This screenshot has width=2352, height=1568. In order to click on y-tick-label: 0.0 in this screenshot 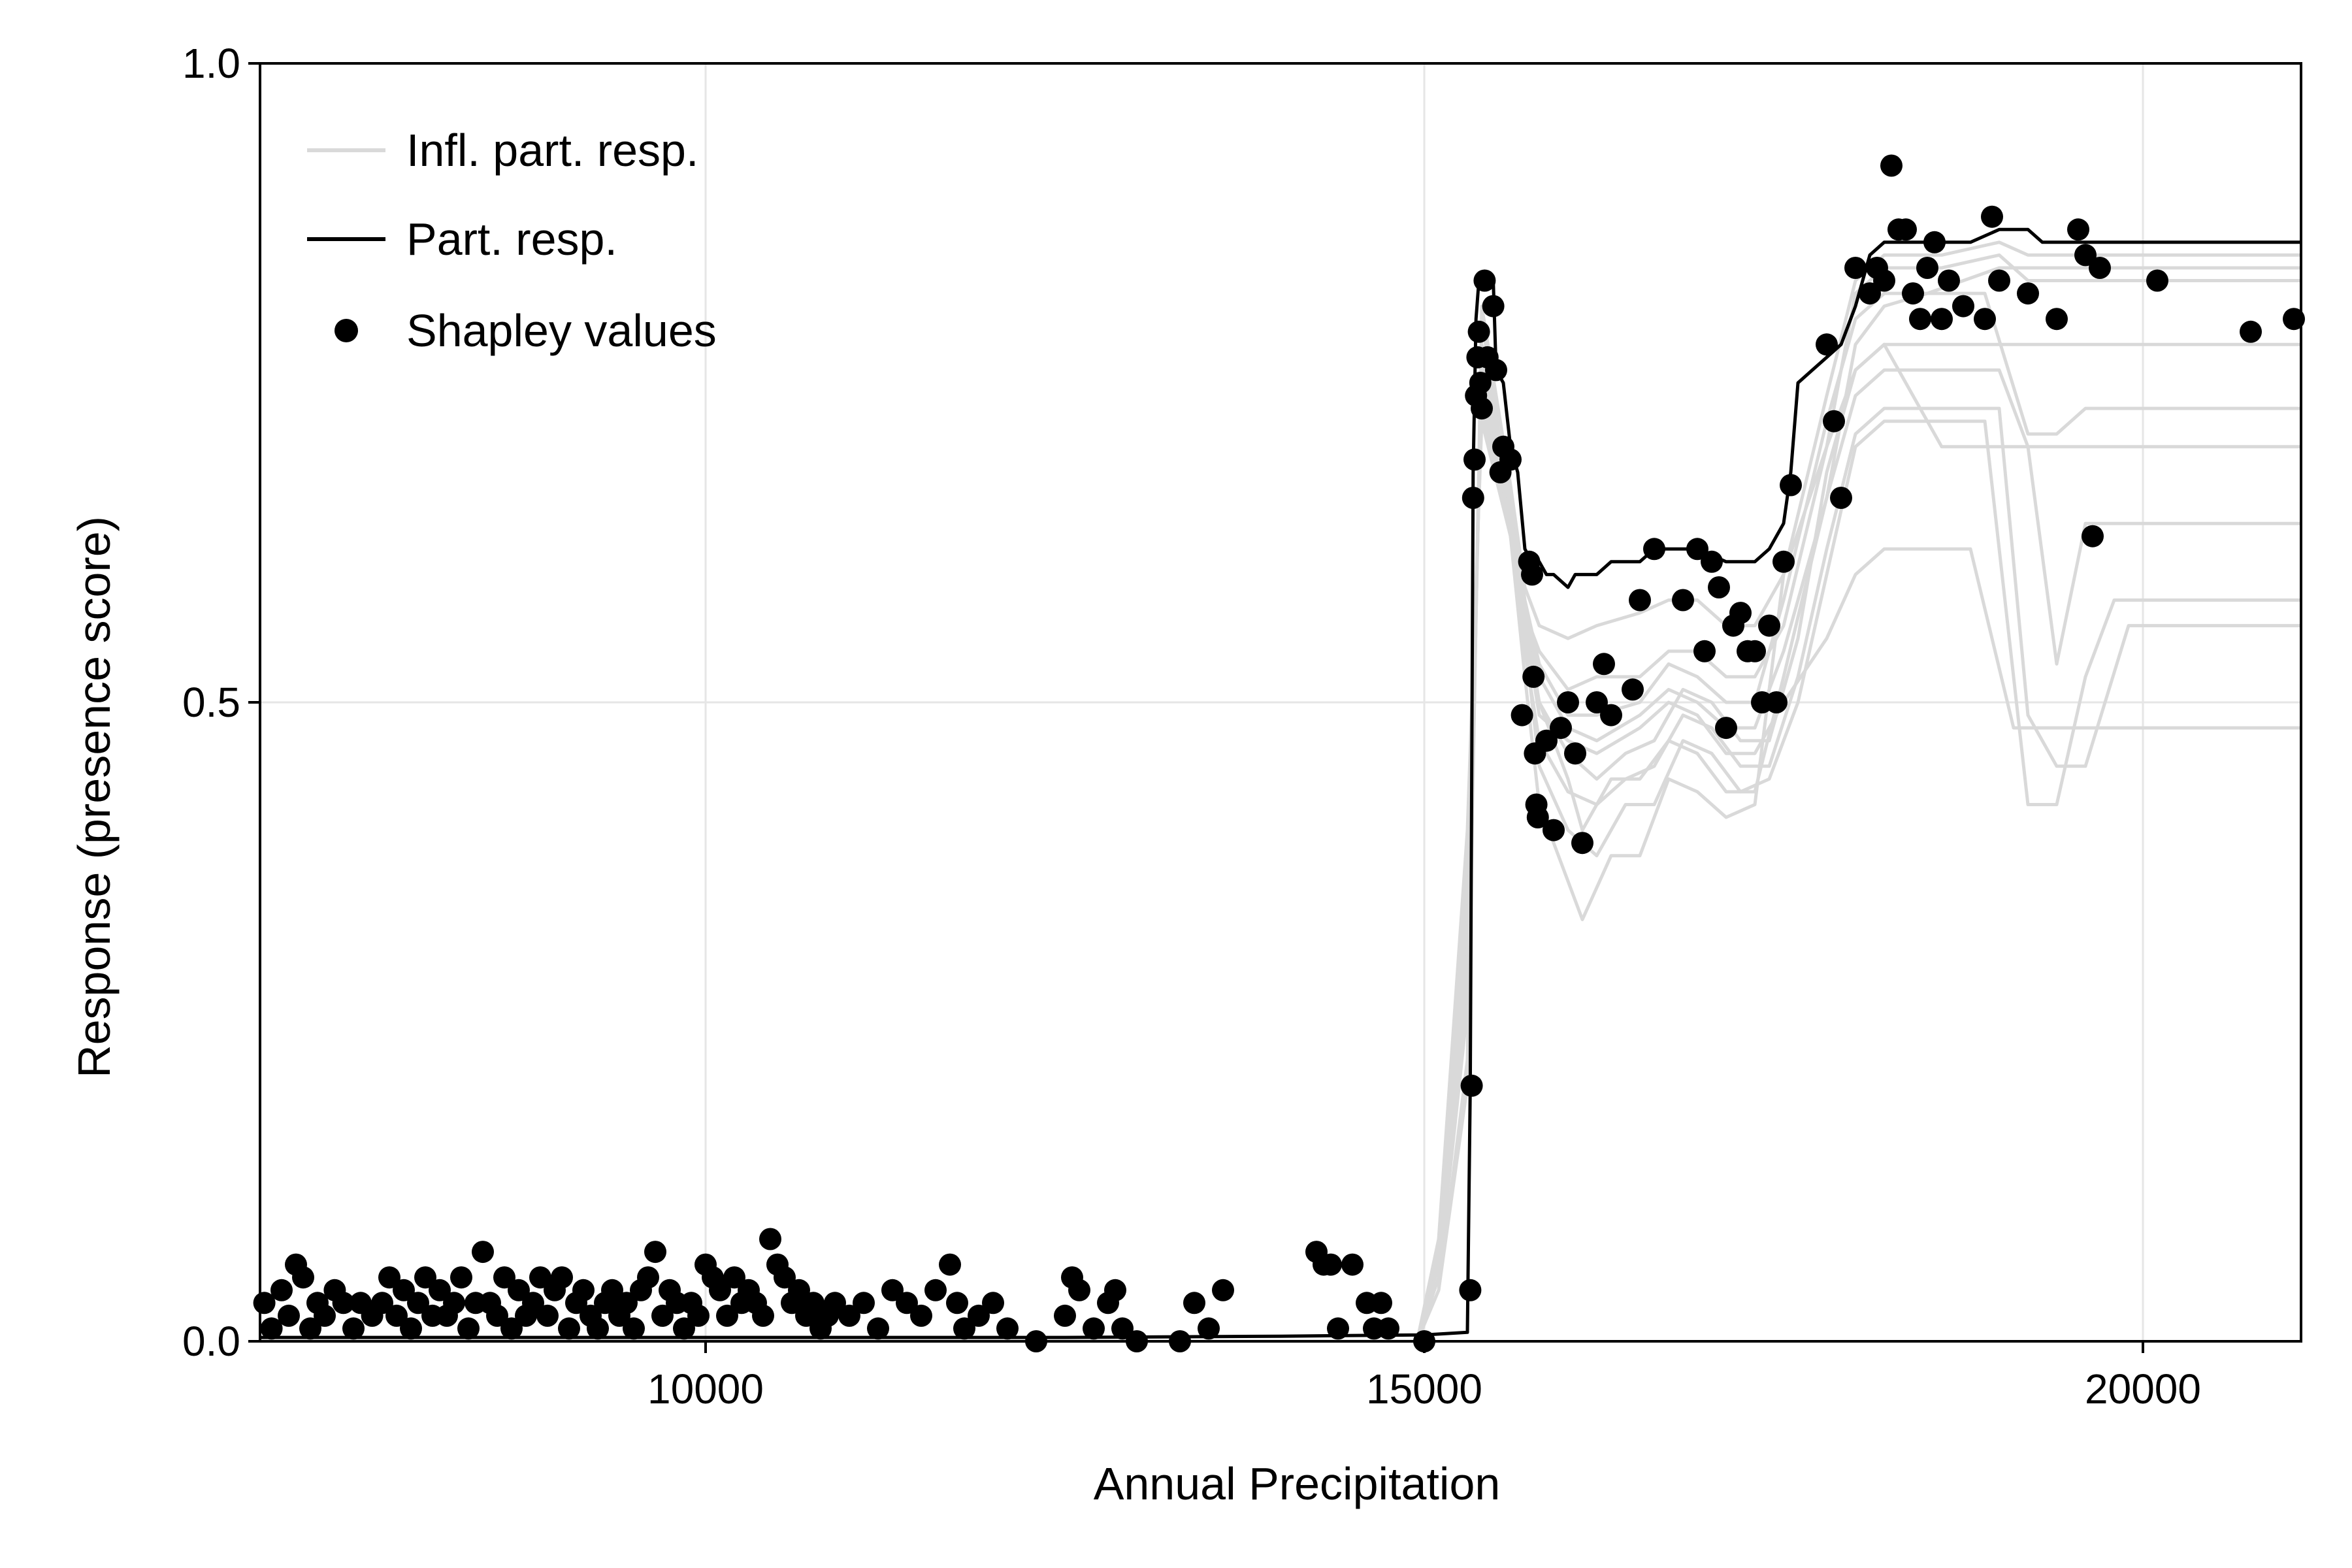, I will do `click(211, 1341)`.